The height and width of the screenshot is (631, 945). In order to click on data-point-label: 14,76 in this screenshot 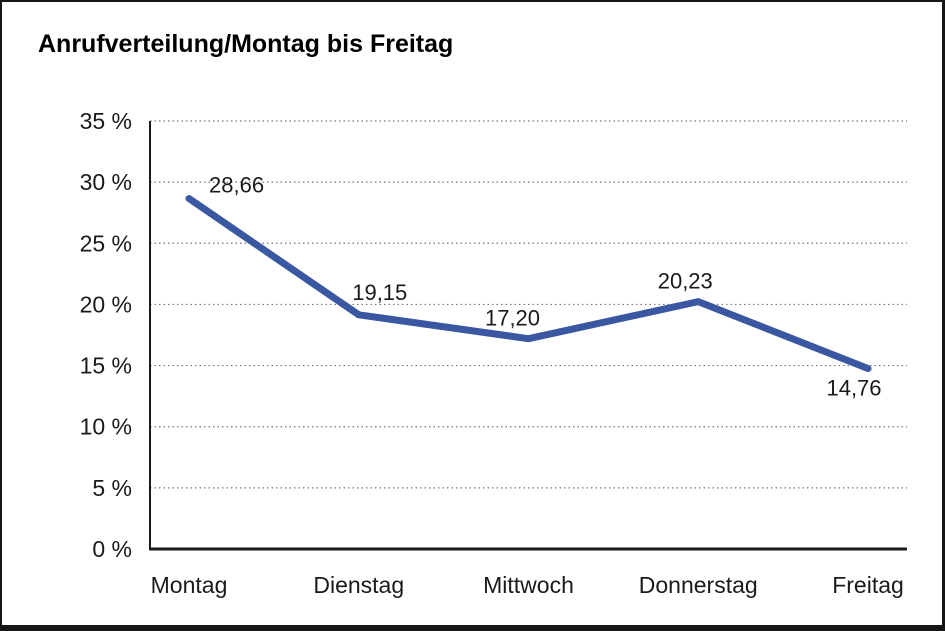, I will do `click(853, 388)`.